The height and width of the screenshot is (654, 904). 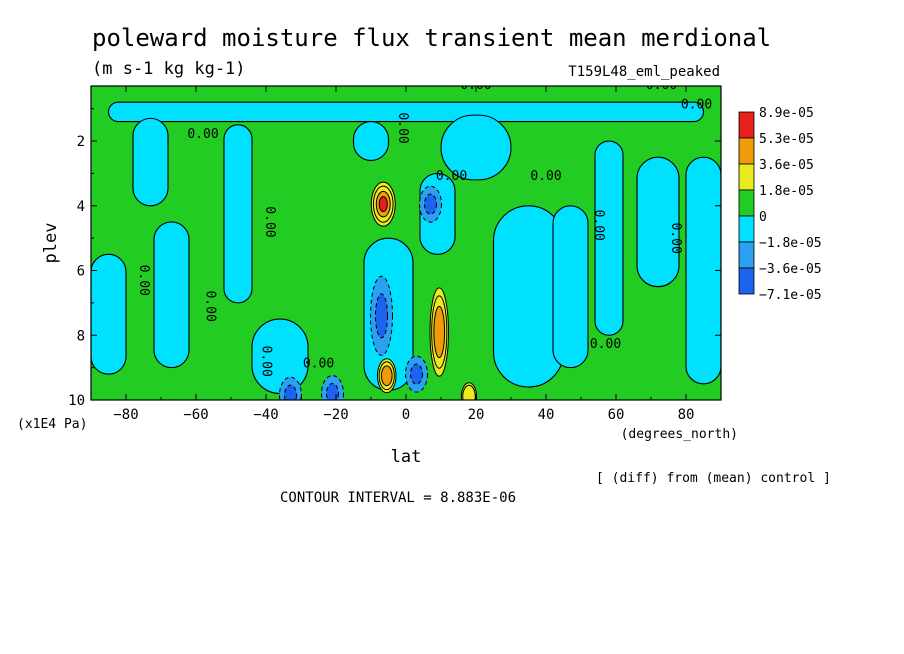 What do you see at coordinates (790, 295) in the screenshot?
I see `legend-label: −7.1e-05` at bounding box center [790, 295].